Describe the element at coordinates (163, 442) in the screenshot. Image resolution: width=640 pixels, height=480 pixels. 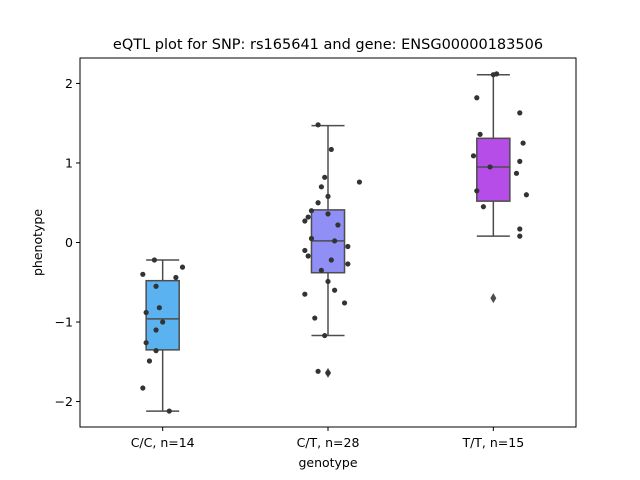
I see `x-tick-label: C/C, n=14` at that location.